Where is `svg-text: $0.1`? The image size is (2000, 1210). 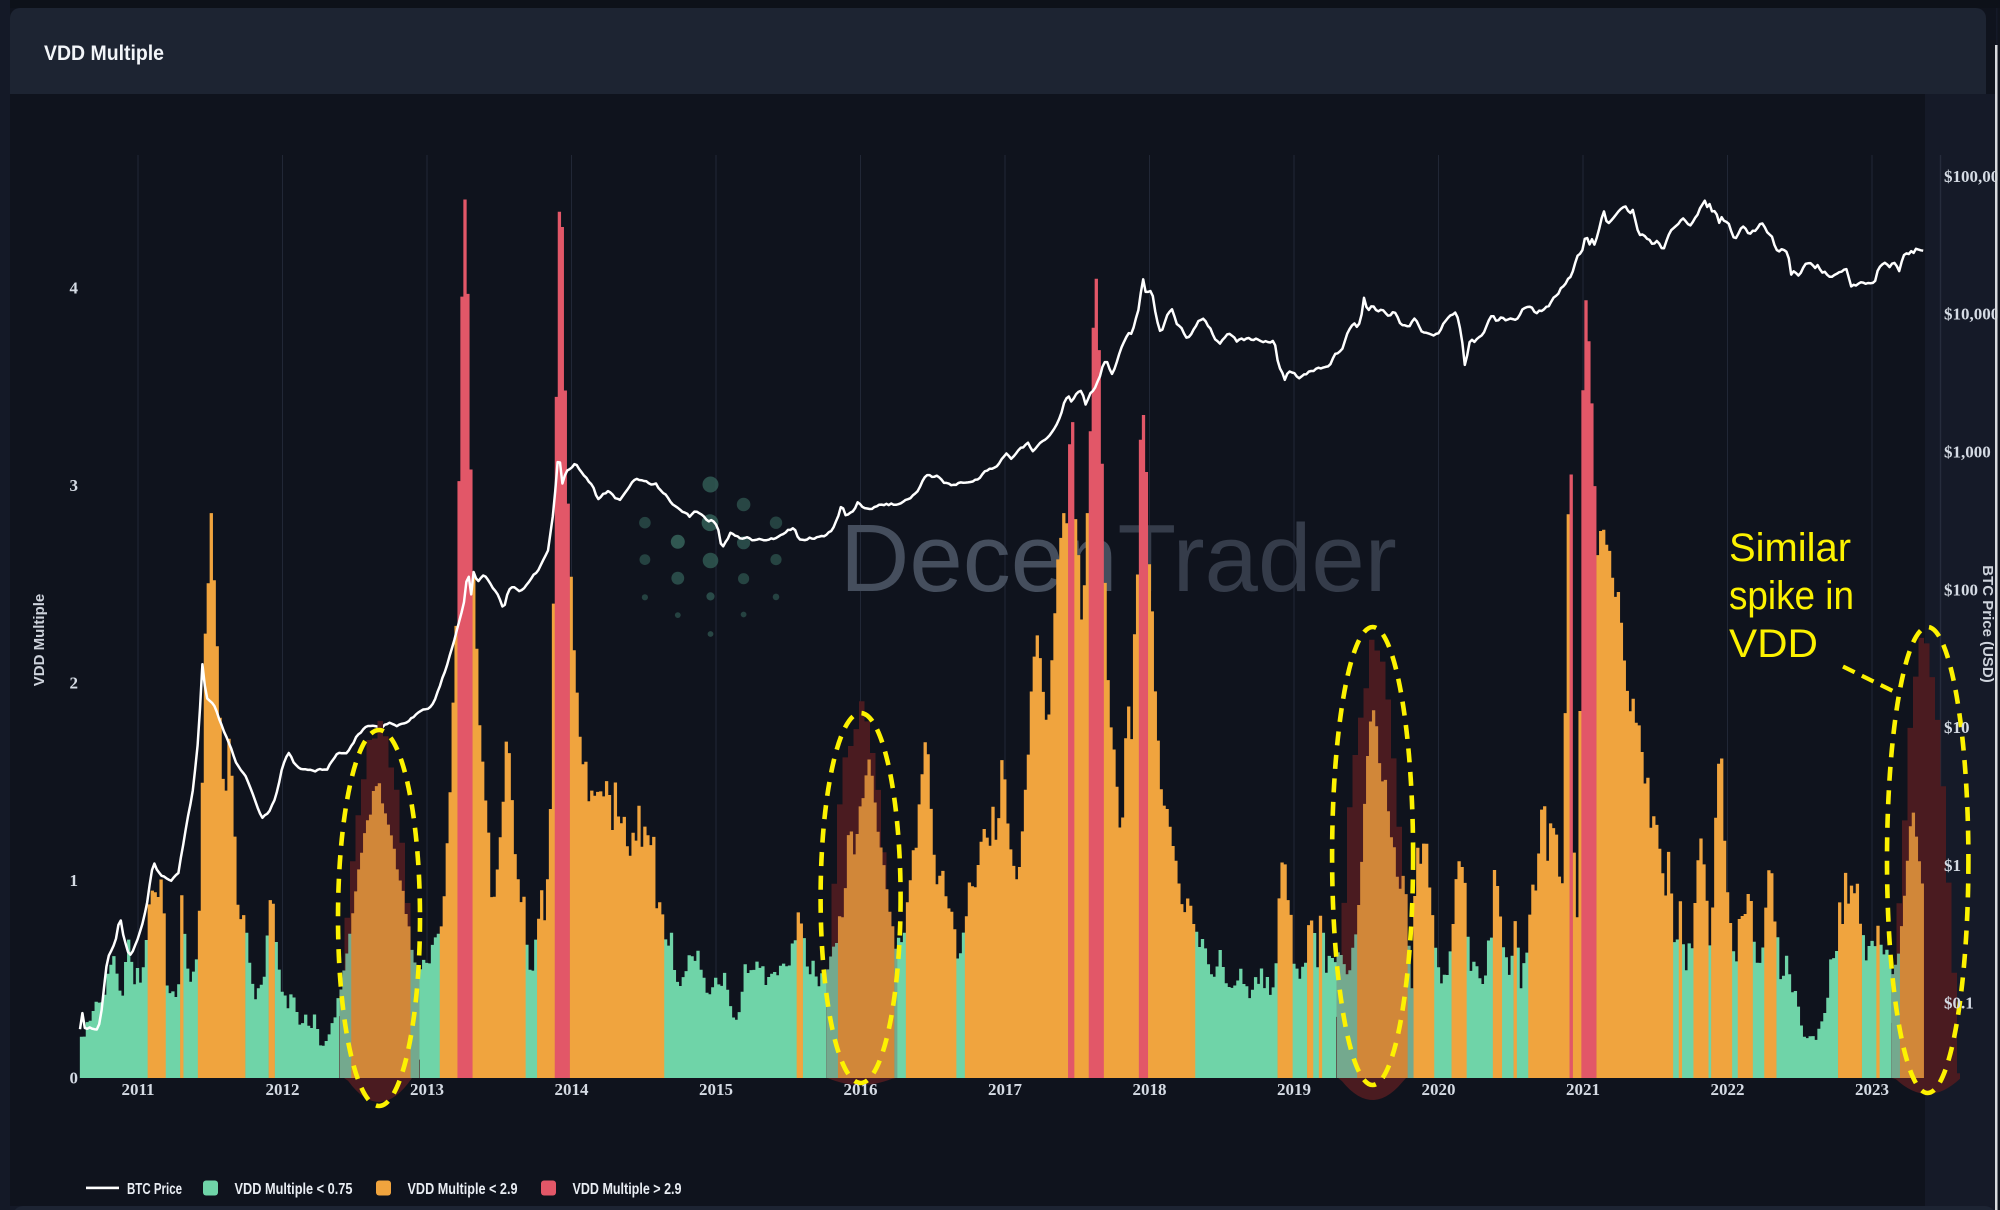
svg-text: $0.1 is located at coordinates (1959, 1003).